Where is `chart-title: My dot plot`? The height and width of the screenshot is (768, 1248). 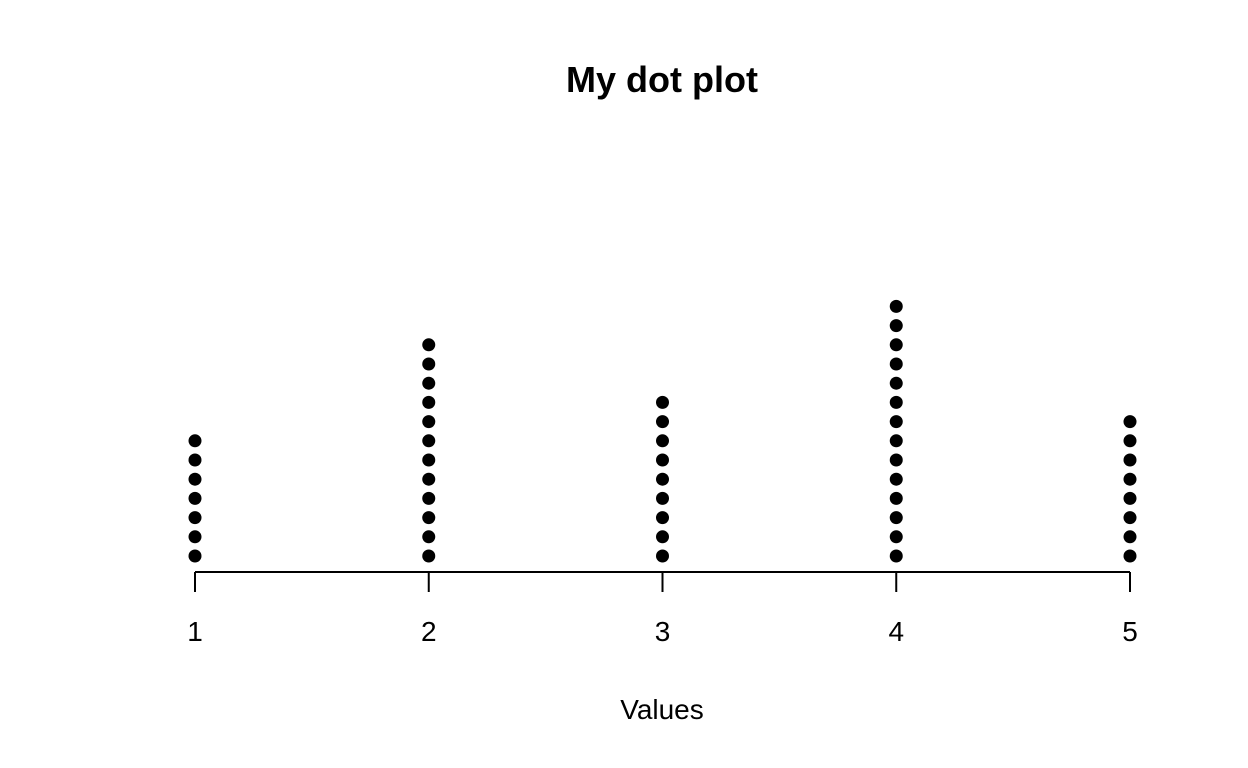 chart-title: My dot plot is located at coordinates (662, 79).